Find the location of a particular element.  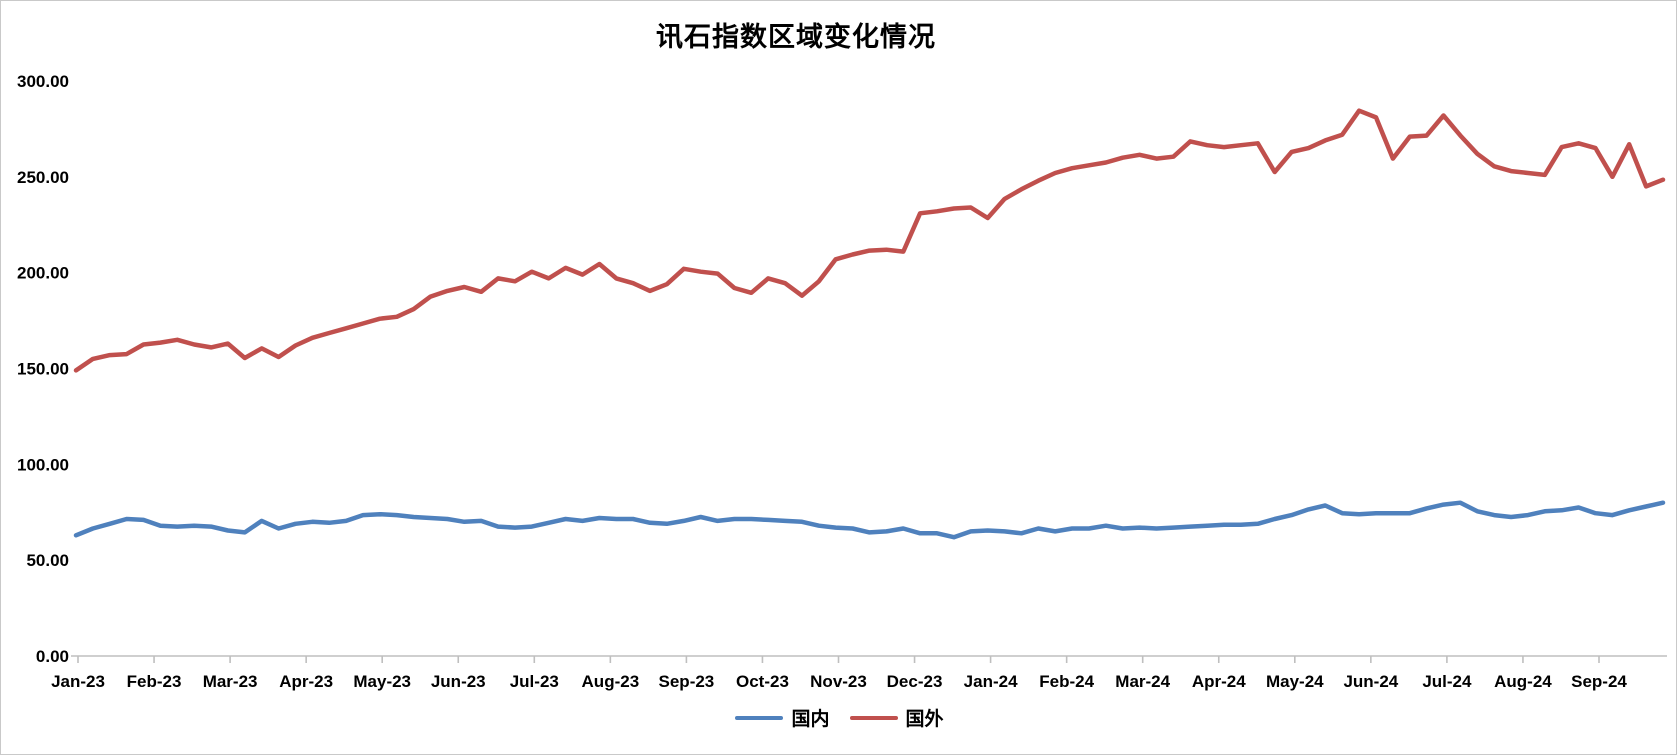

x-axis-tick-label: Mar-23 is located at coordinates (230, 681).